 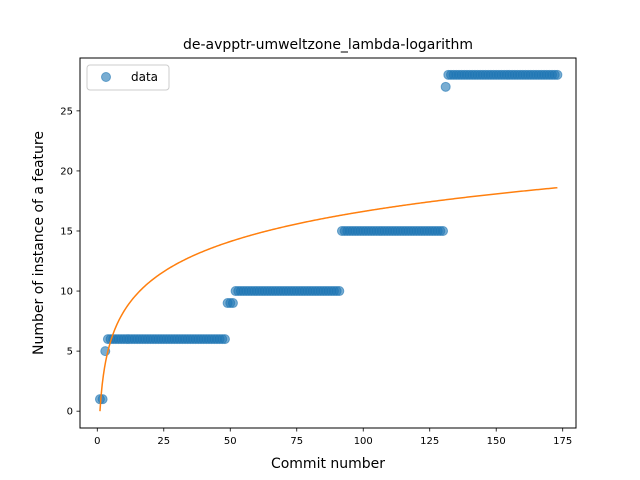 I want to click on legend-label-data: data, so click(x=144, y=77).